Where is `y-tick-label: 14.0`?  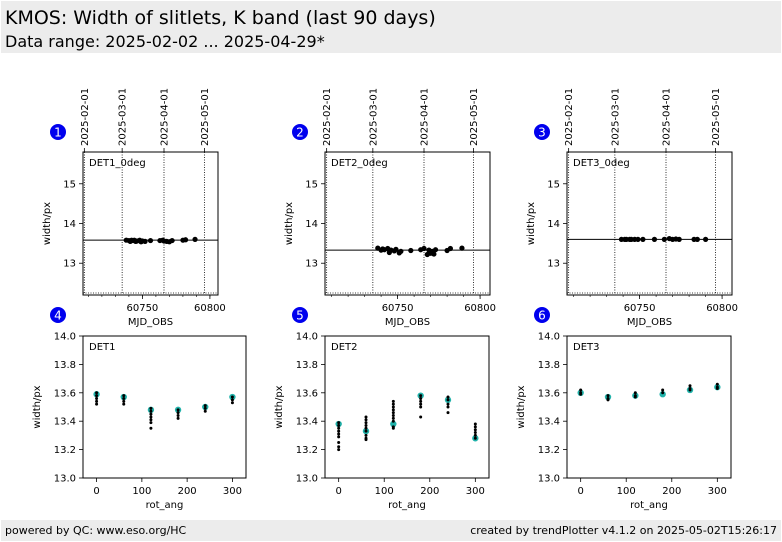 y-tick-label: 14.0 is located at coordinates (307, 337).